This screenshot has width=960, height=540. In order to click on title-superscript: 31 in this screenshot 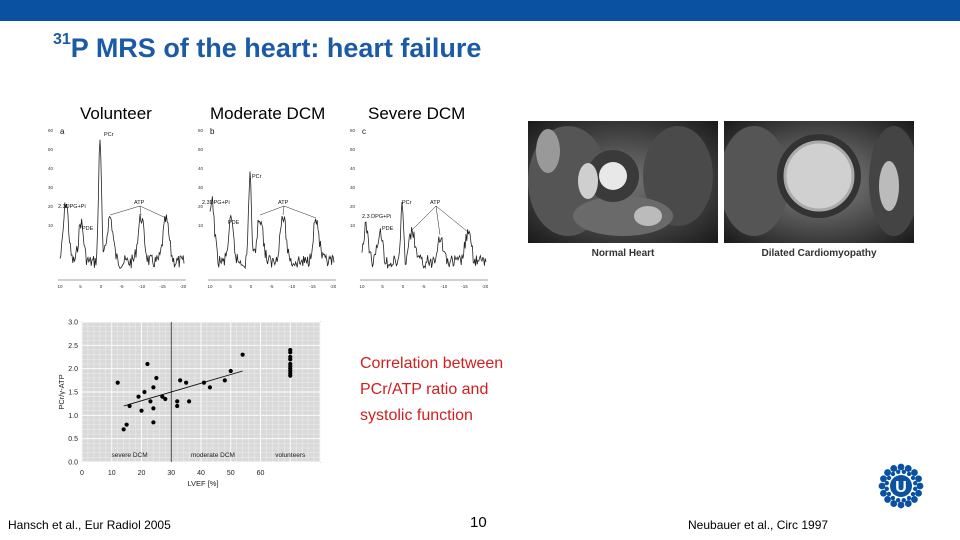, I will do `click(62, 39)`.